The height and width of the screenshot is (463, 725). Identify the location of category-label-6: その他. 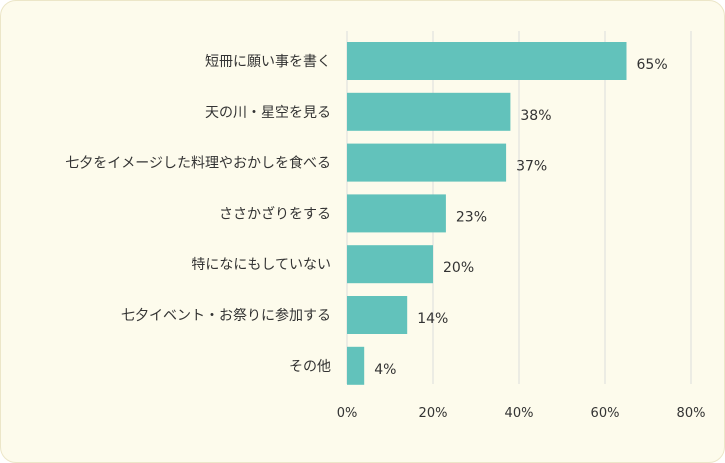
(310, 367).